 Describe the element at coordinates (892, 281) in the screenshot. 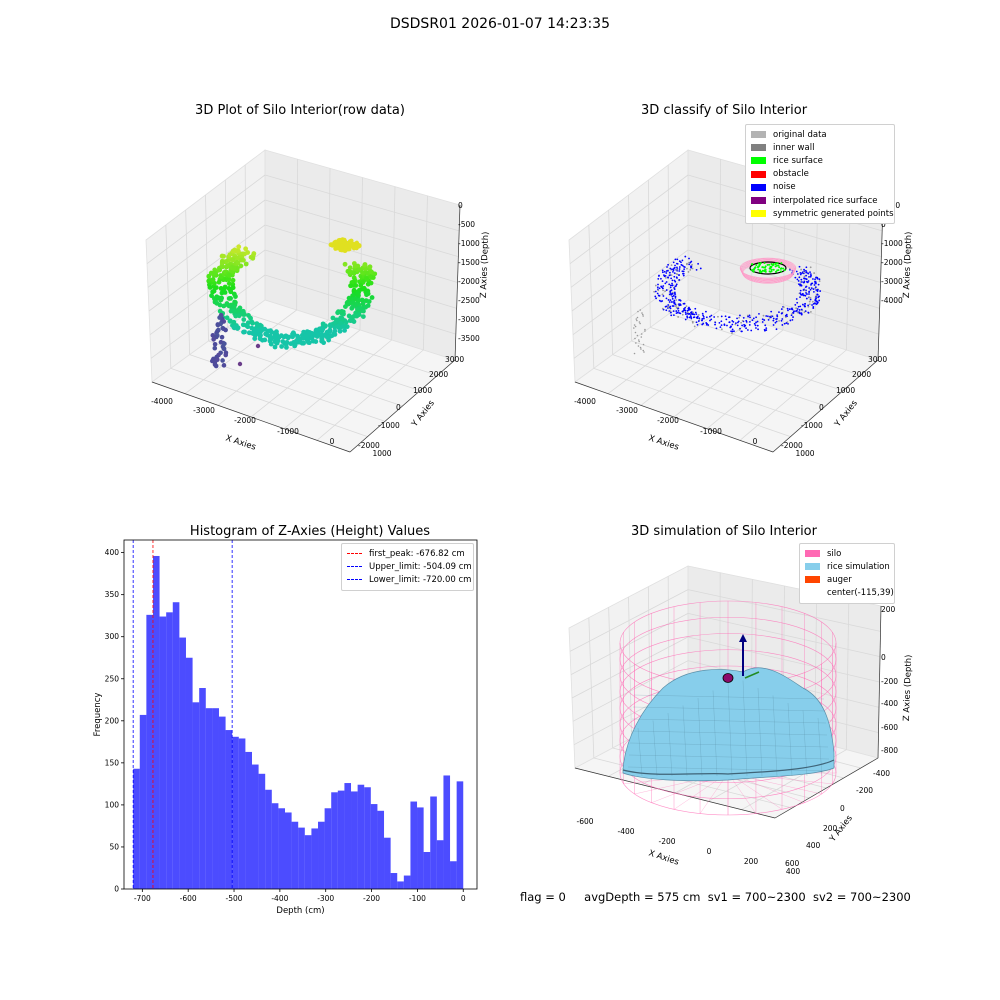

I see `classify-z-tick-label: -3000` at that location.